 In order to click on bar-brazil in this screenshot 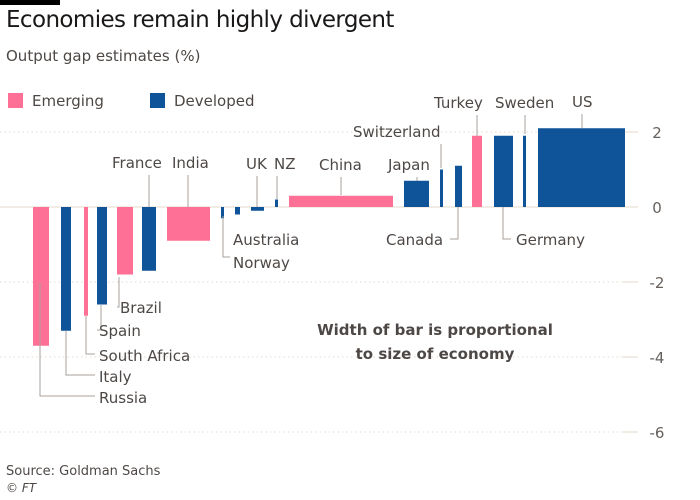, I will do `click(125, 241)`.